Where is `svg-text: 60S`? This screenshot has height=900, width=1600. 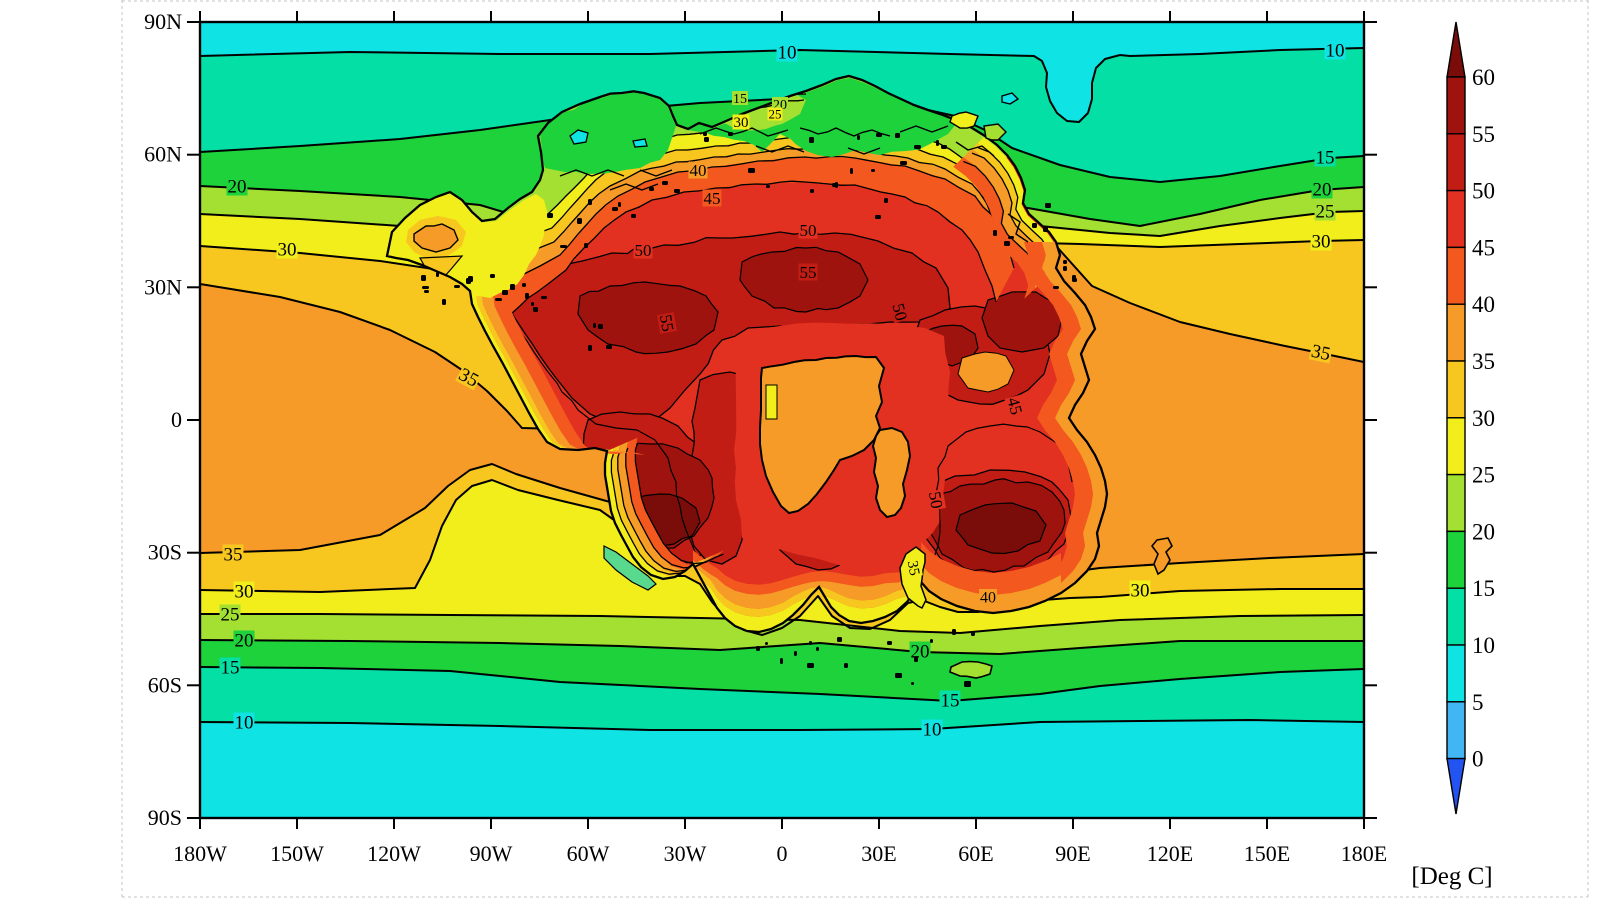 svg-text: 60S is located at coordinates (165, 684).